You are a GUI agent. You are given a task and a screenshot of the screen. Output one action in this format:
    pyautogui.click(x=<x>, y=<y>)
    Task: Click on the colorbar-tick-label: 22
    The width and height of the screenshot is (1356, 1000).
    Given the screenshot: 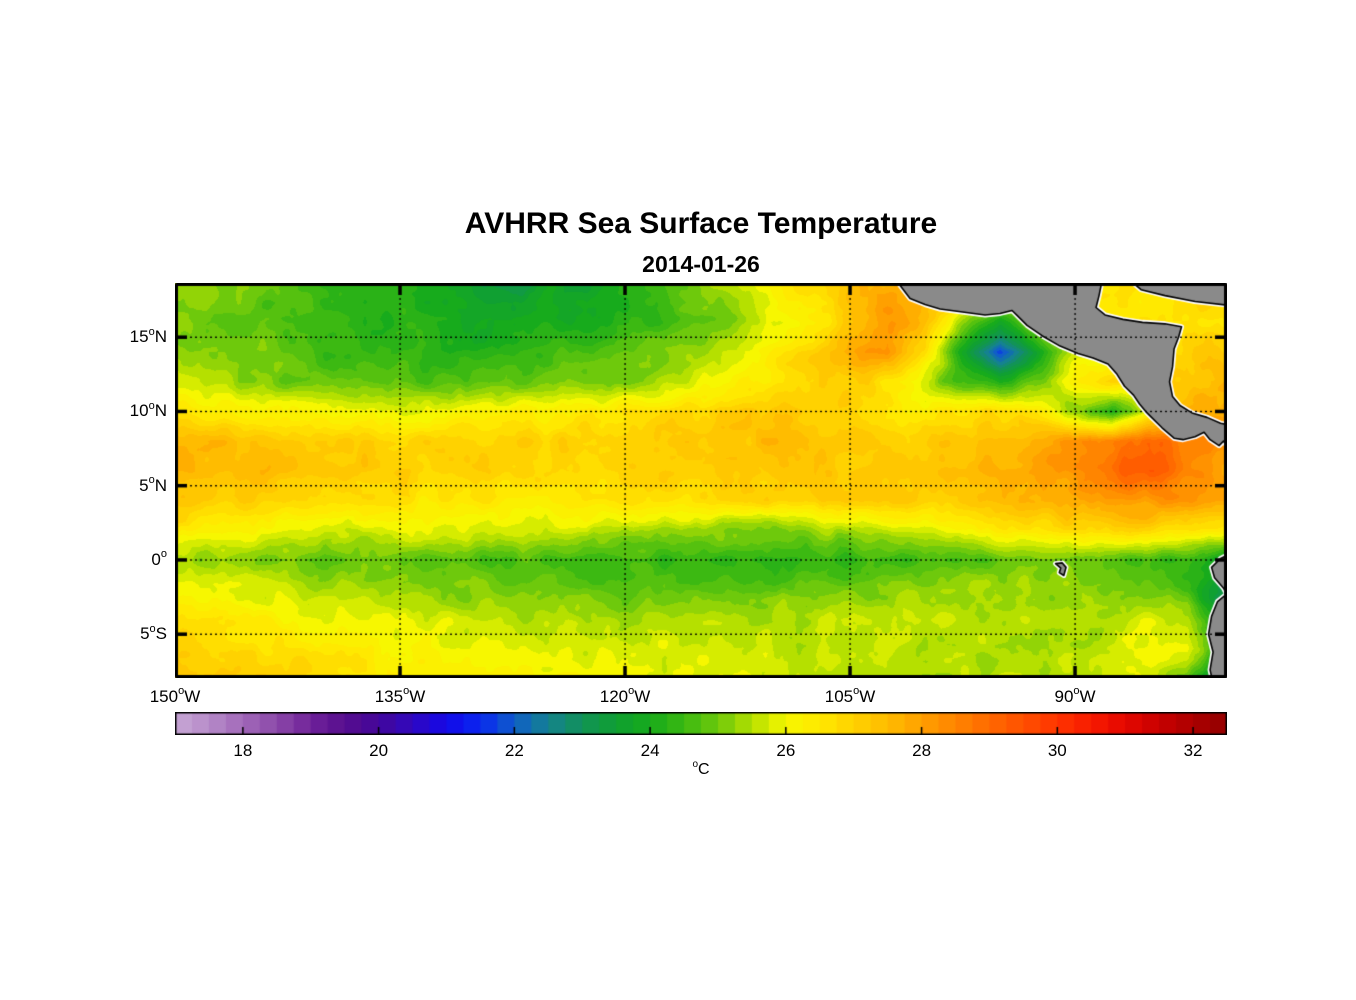 What is the action you would take?
    pyautogui.click(x=514, y=750)
    